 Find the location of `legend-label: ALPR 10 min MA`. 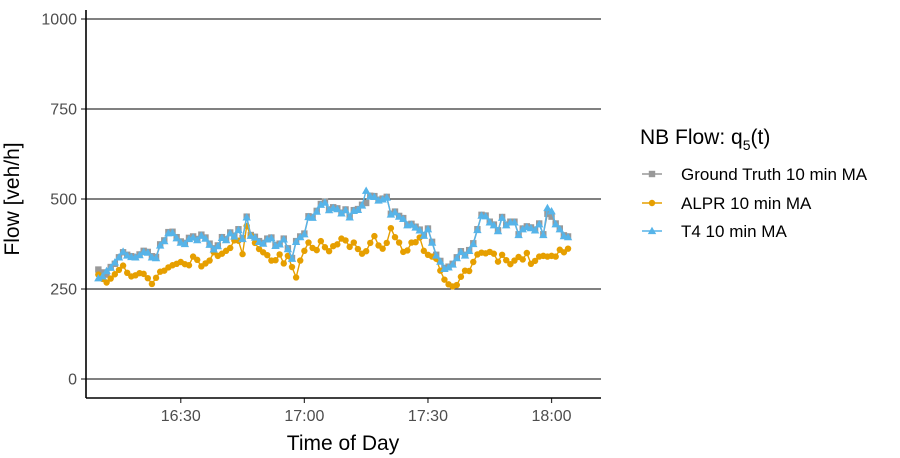

legend-label: ALPR 10 min MA is located at coordinates (746, 203).